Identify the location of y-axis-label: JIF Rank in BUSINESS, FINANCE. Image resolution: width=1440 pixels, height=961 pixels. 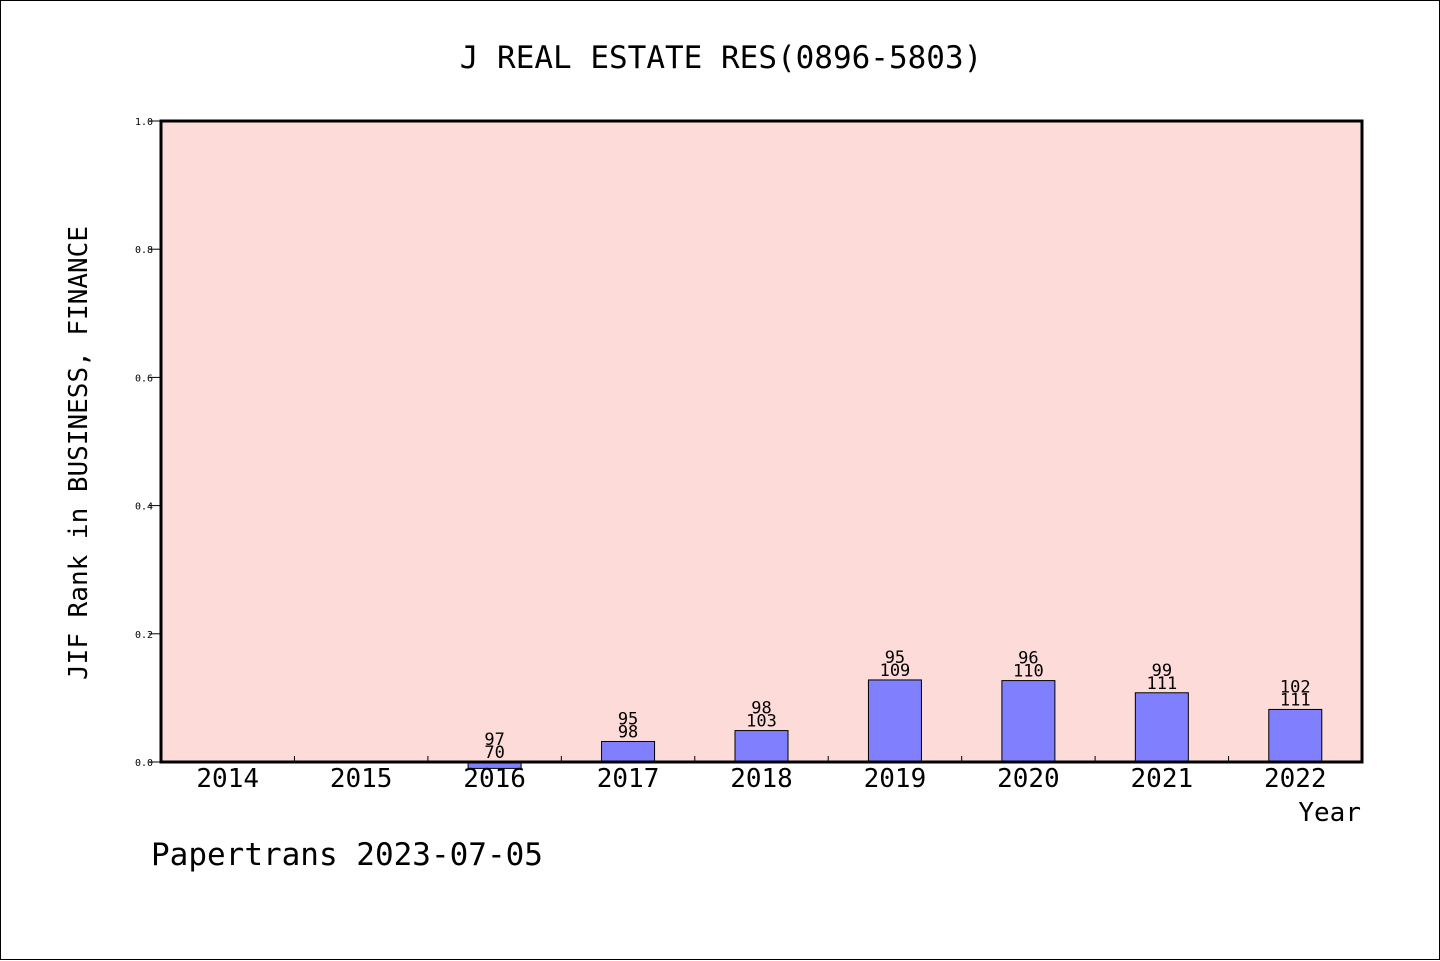
(79, 453).